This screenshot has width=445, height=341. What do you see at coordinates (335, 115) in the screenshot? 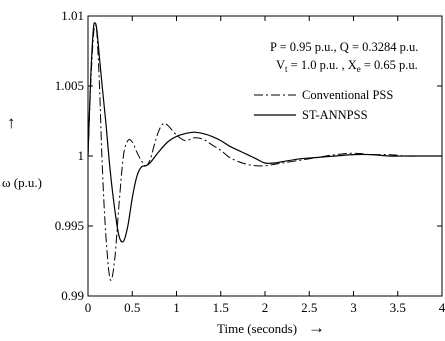
I see `legend-label-st-annpss: ST-ANNPSS` at bounding box center [335, 115].